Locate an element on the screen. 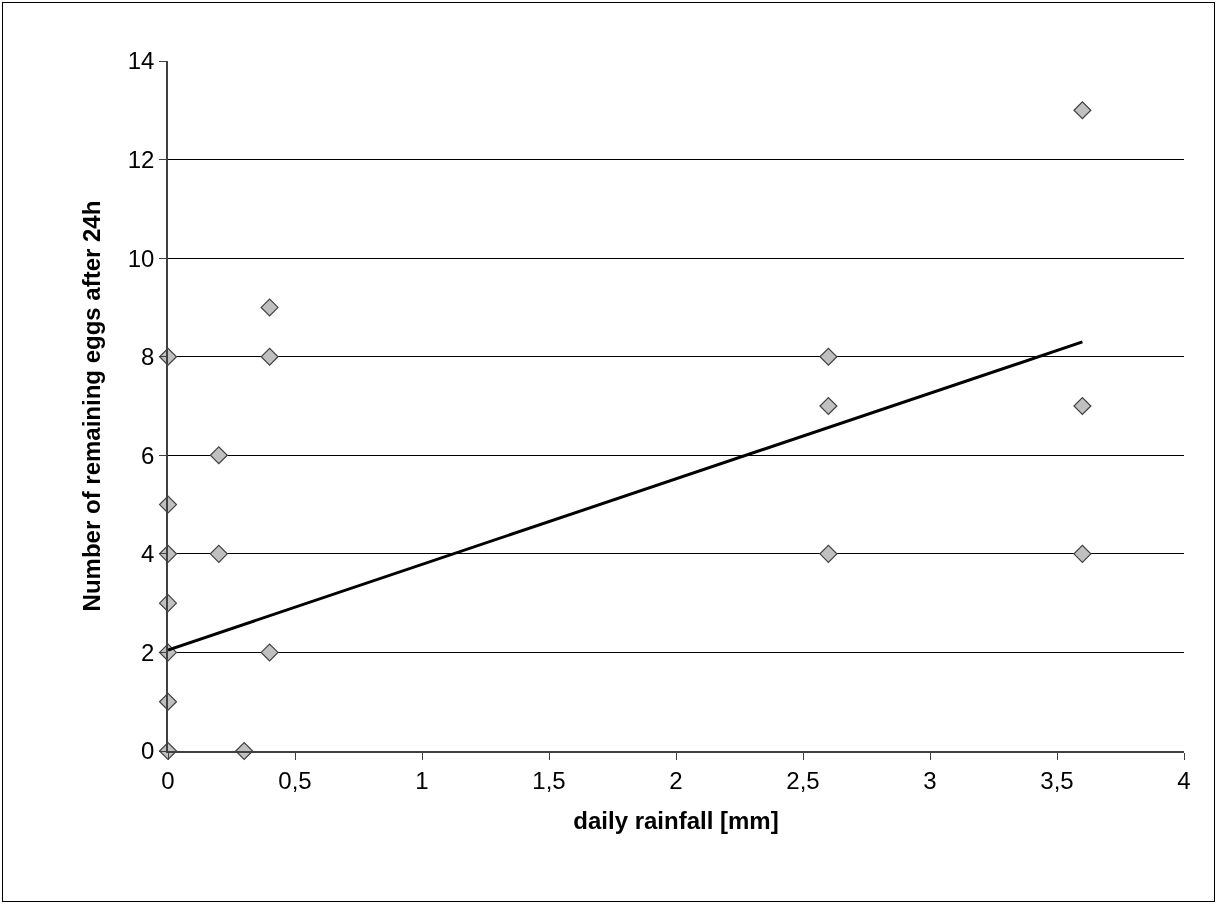 This screenshot has height=906, width=1219. y-tick-label: 14 is located at coordinates (141, 61).